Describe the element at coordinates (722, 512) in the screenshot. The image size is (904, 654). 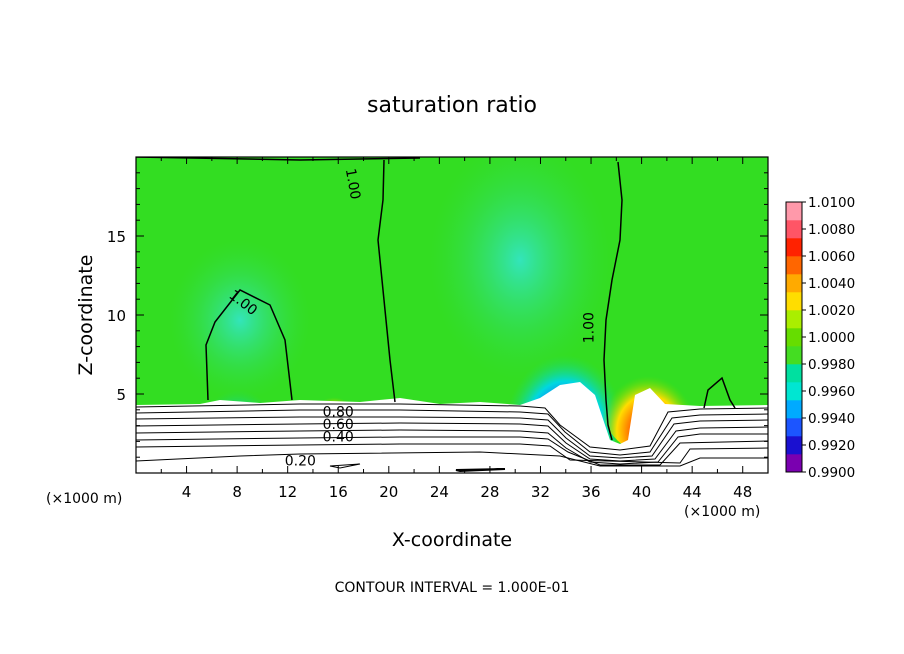
I see `x-unit-right: (×1000 m)` at that location.